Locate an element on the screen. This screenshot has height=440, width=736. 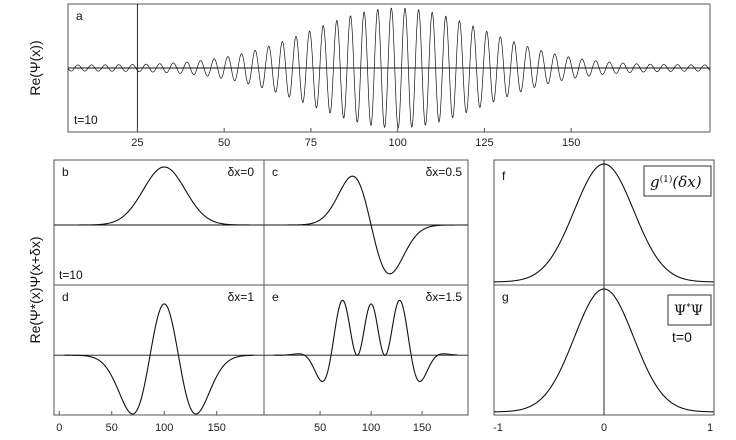
panel-e-shift-label: δx=1.5 is located at coordinates (444, 297).